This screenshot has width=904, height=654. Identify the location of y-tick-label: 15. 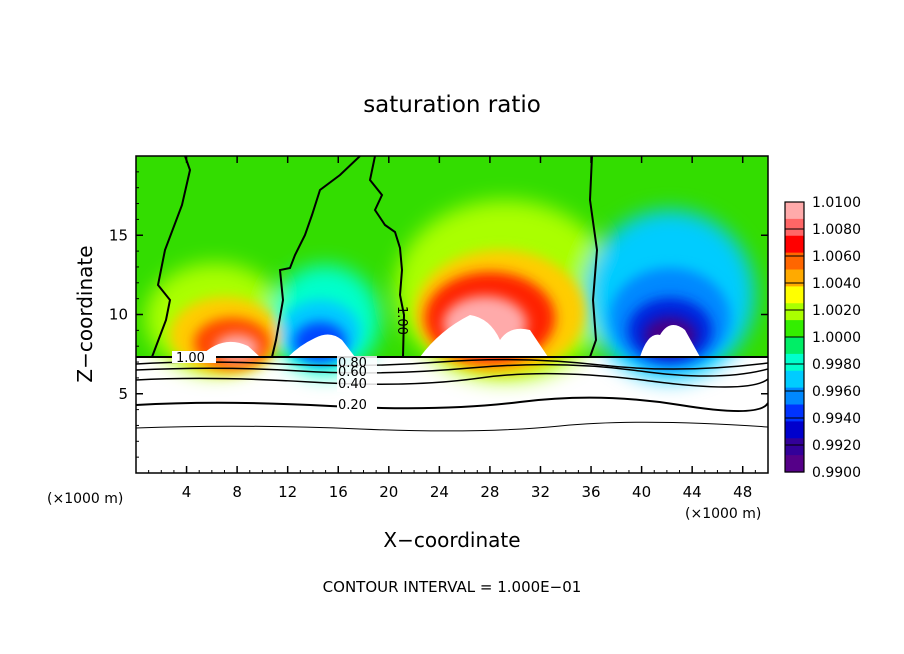
(118, 235).